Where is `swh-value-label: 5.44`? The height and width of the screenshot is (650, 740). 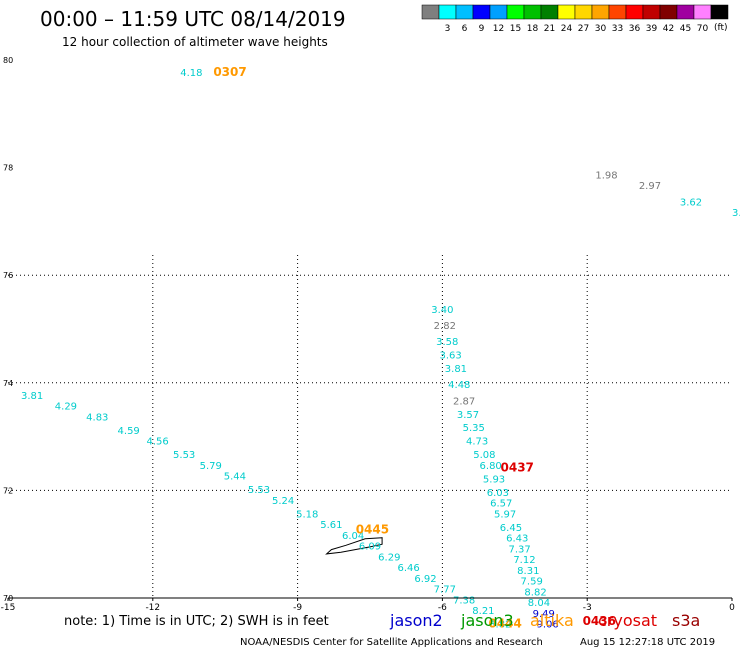
swh-value-label: 5.44 is located at coordinates (235, 477).